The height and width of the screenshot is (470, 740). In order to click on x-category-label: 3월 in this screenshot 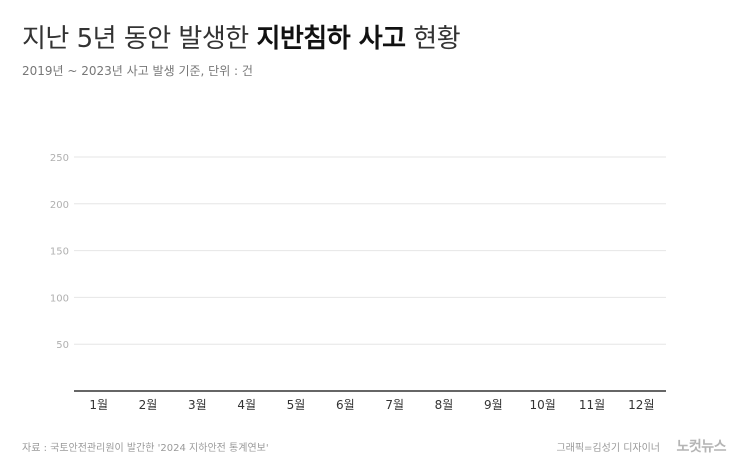, I will do `click(197, 405)`.